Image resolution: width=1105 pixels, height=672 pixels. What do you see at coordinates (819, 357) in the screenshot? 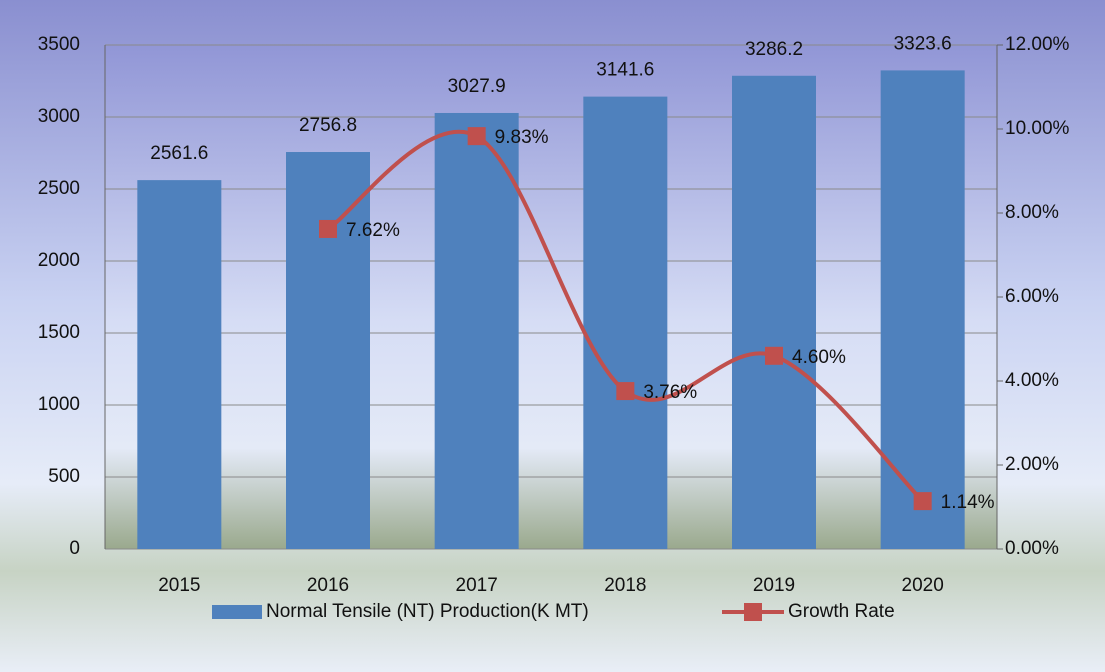
I see `line-value-label: 4.60%` at bounding box center [819, 357].